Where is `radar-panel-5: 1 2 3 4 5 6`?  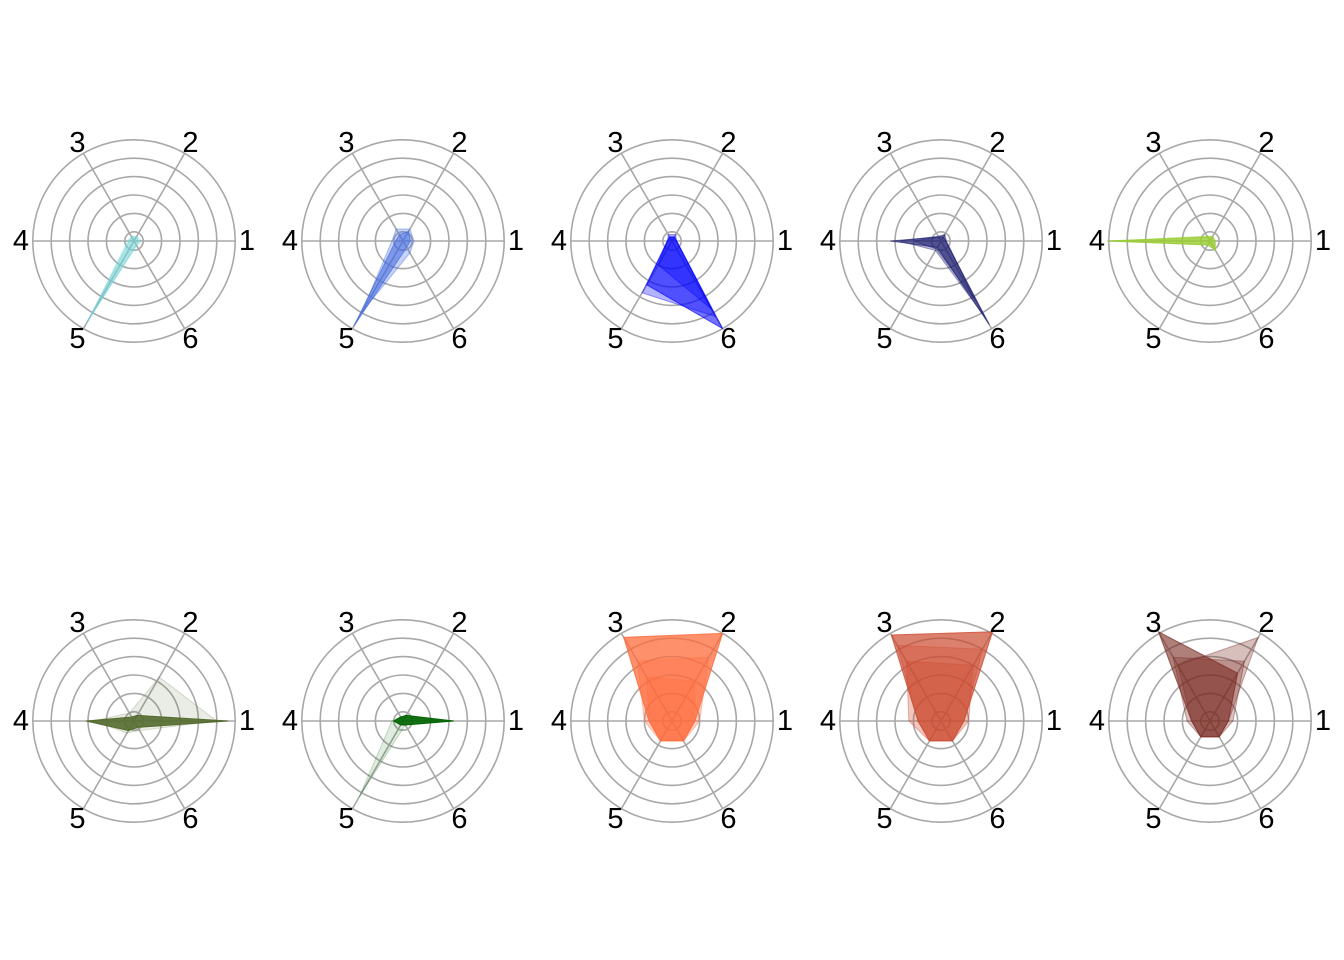
radar-panel-5: 1 2 3 4 5 6 is located at coordinates (1210, 241).